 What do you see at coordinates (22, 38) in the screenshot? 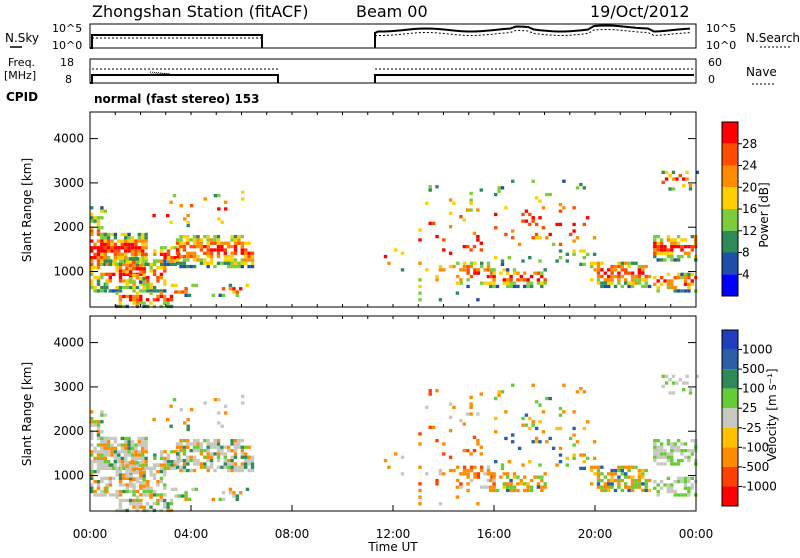
I see `nsky-label: N.Sky` at bounding box center [22, 38].